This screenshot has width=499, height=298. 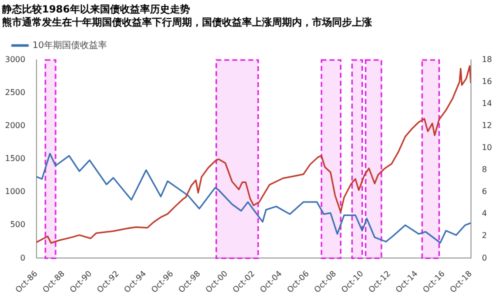 What do you see at coordinates (487, 125) in the screenshot?
I see `y2-tick-label: 12` at bounding box center [487, 125].